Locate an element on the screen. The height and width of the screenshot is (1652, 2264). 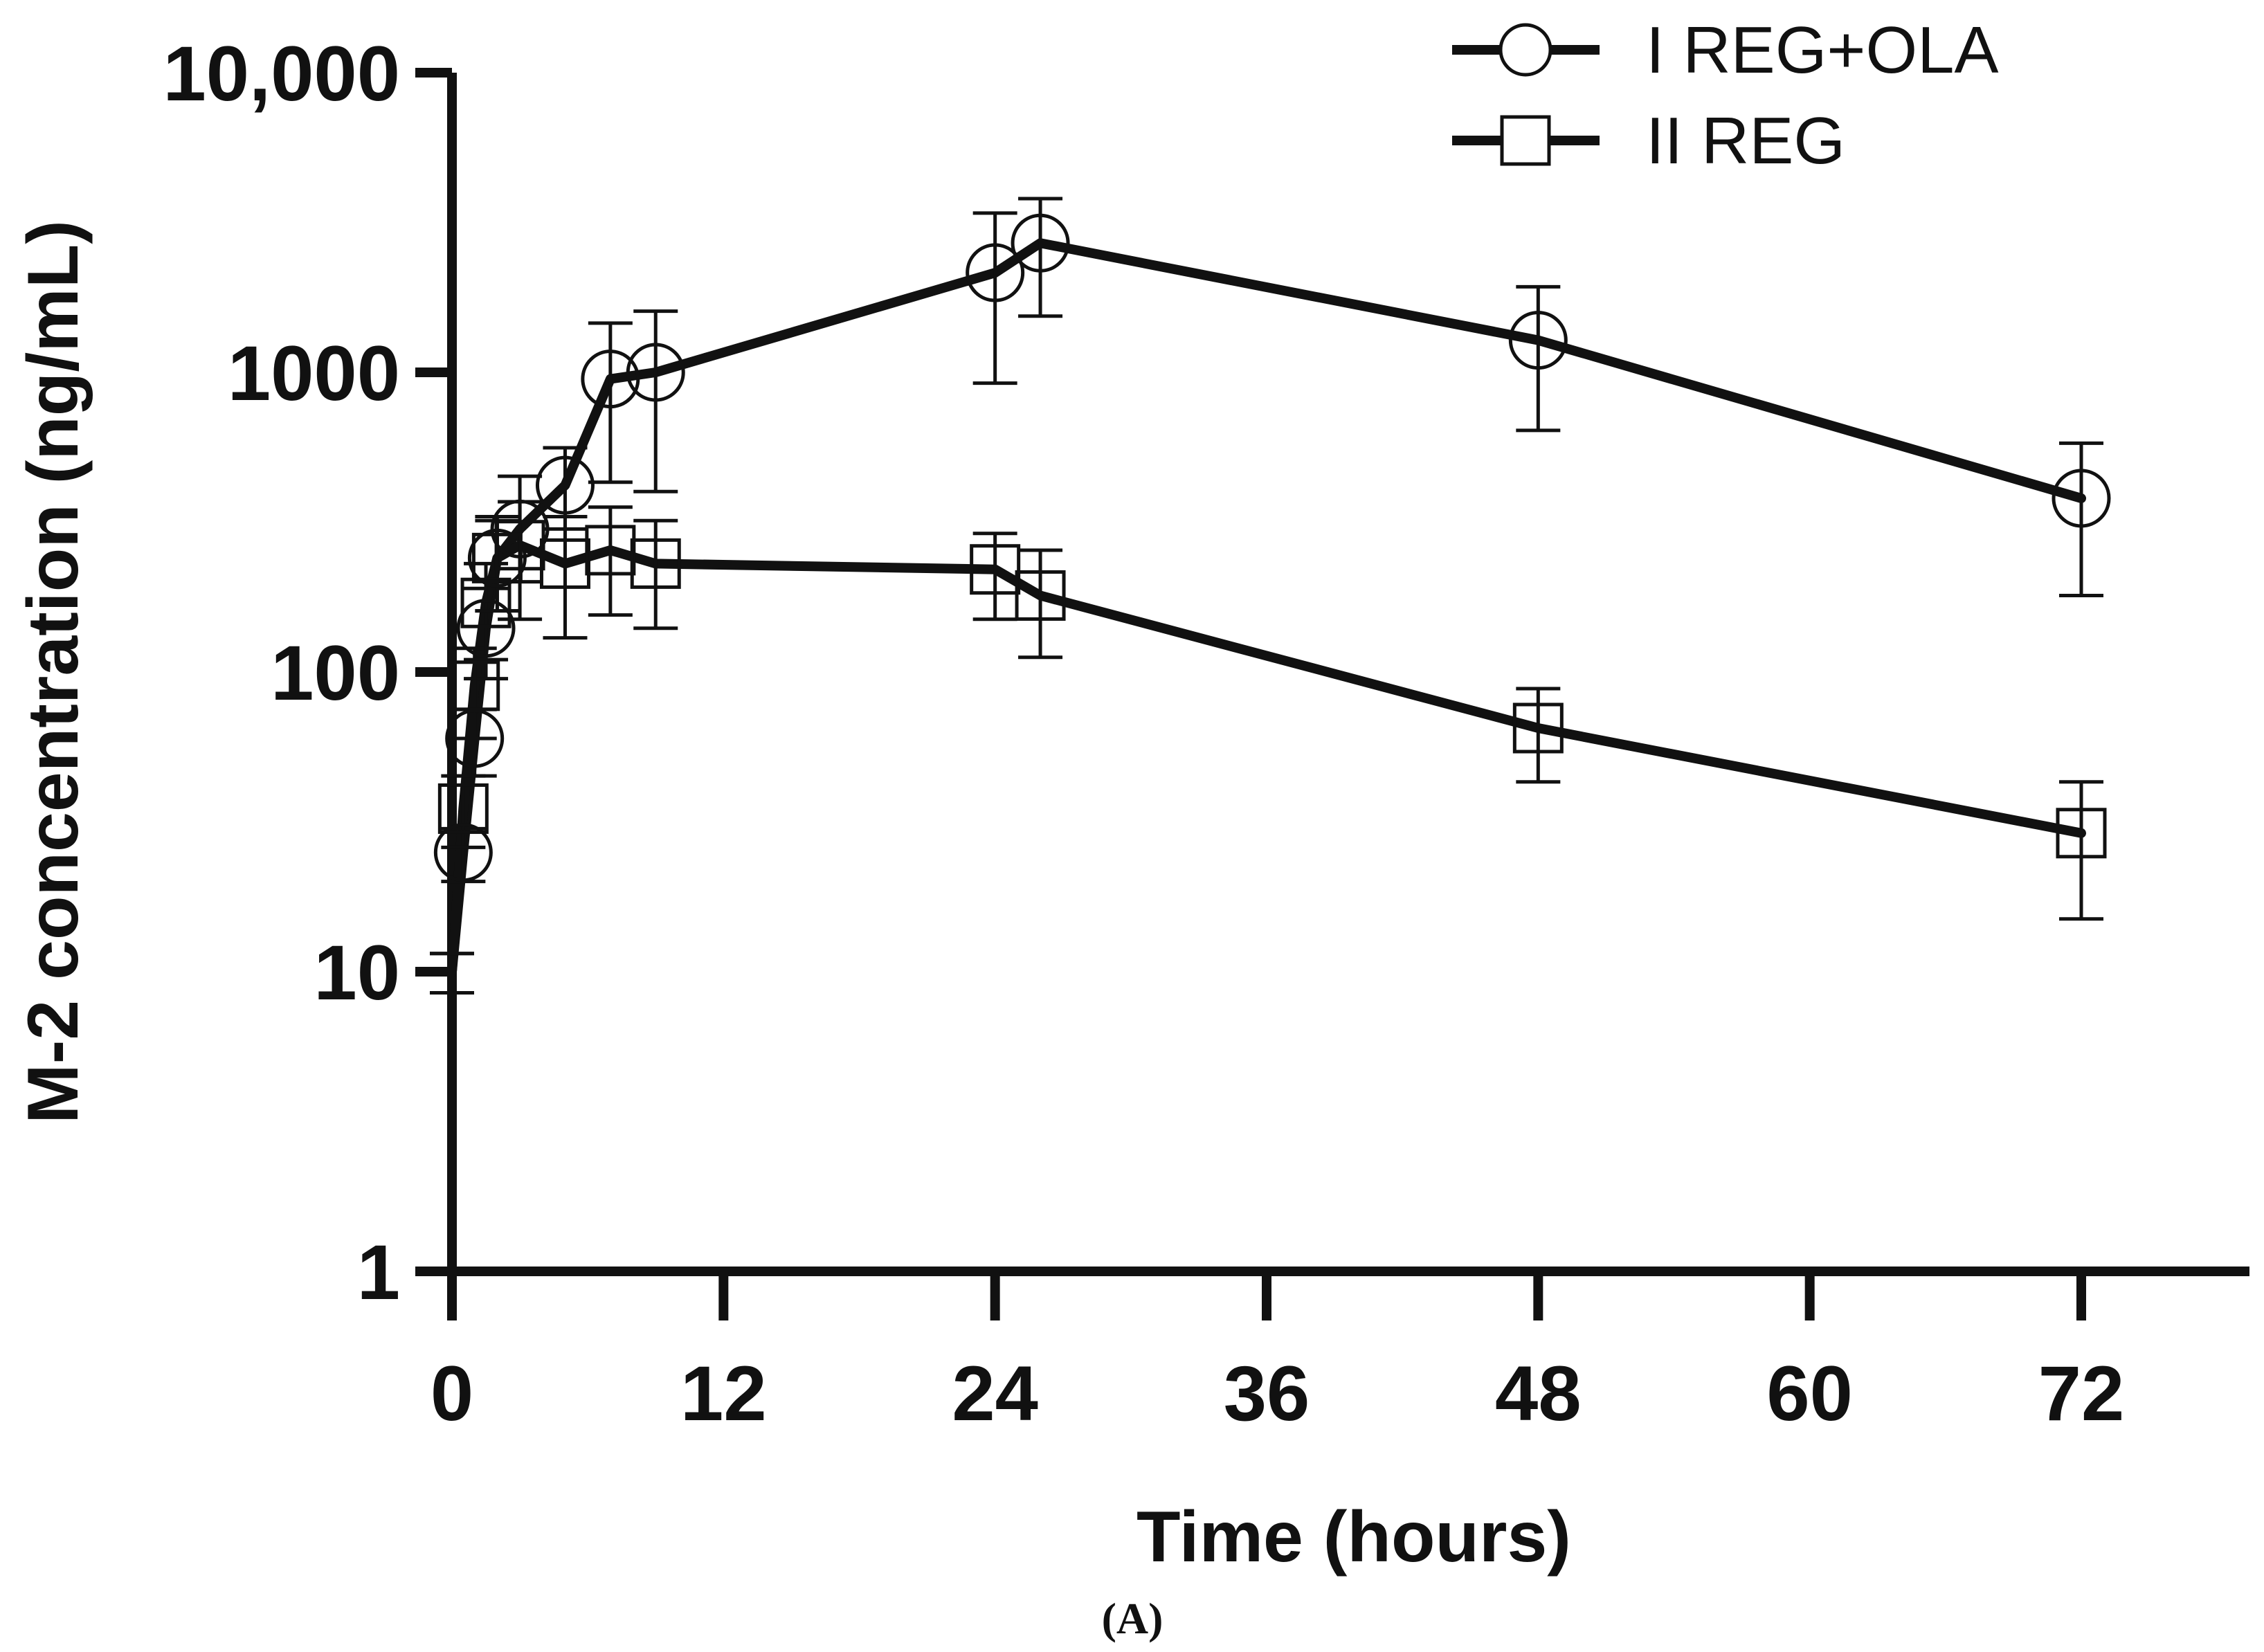
x-tick-label: 0 is located at coordinates (452, 1393).